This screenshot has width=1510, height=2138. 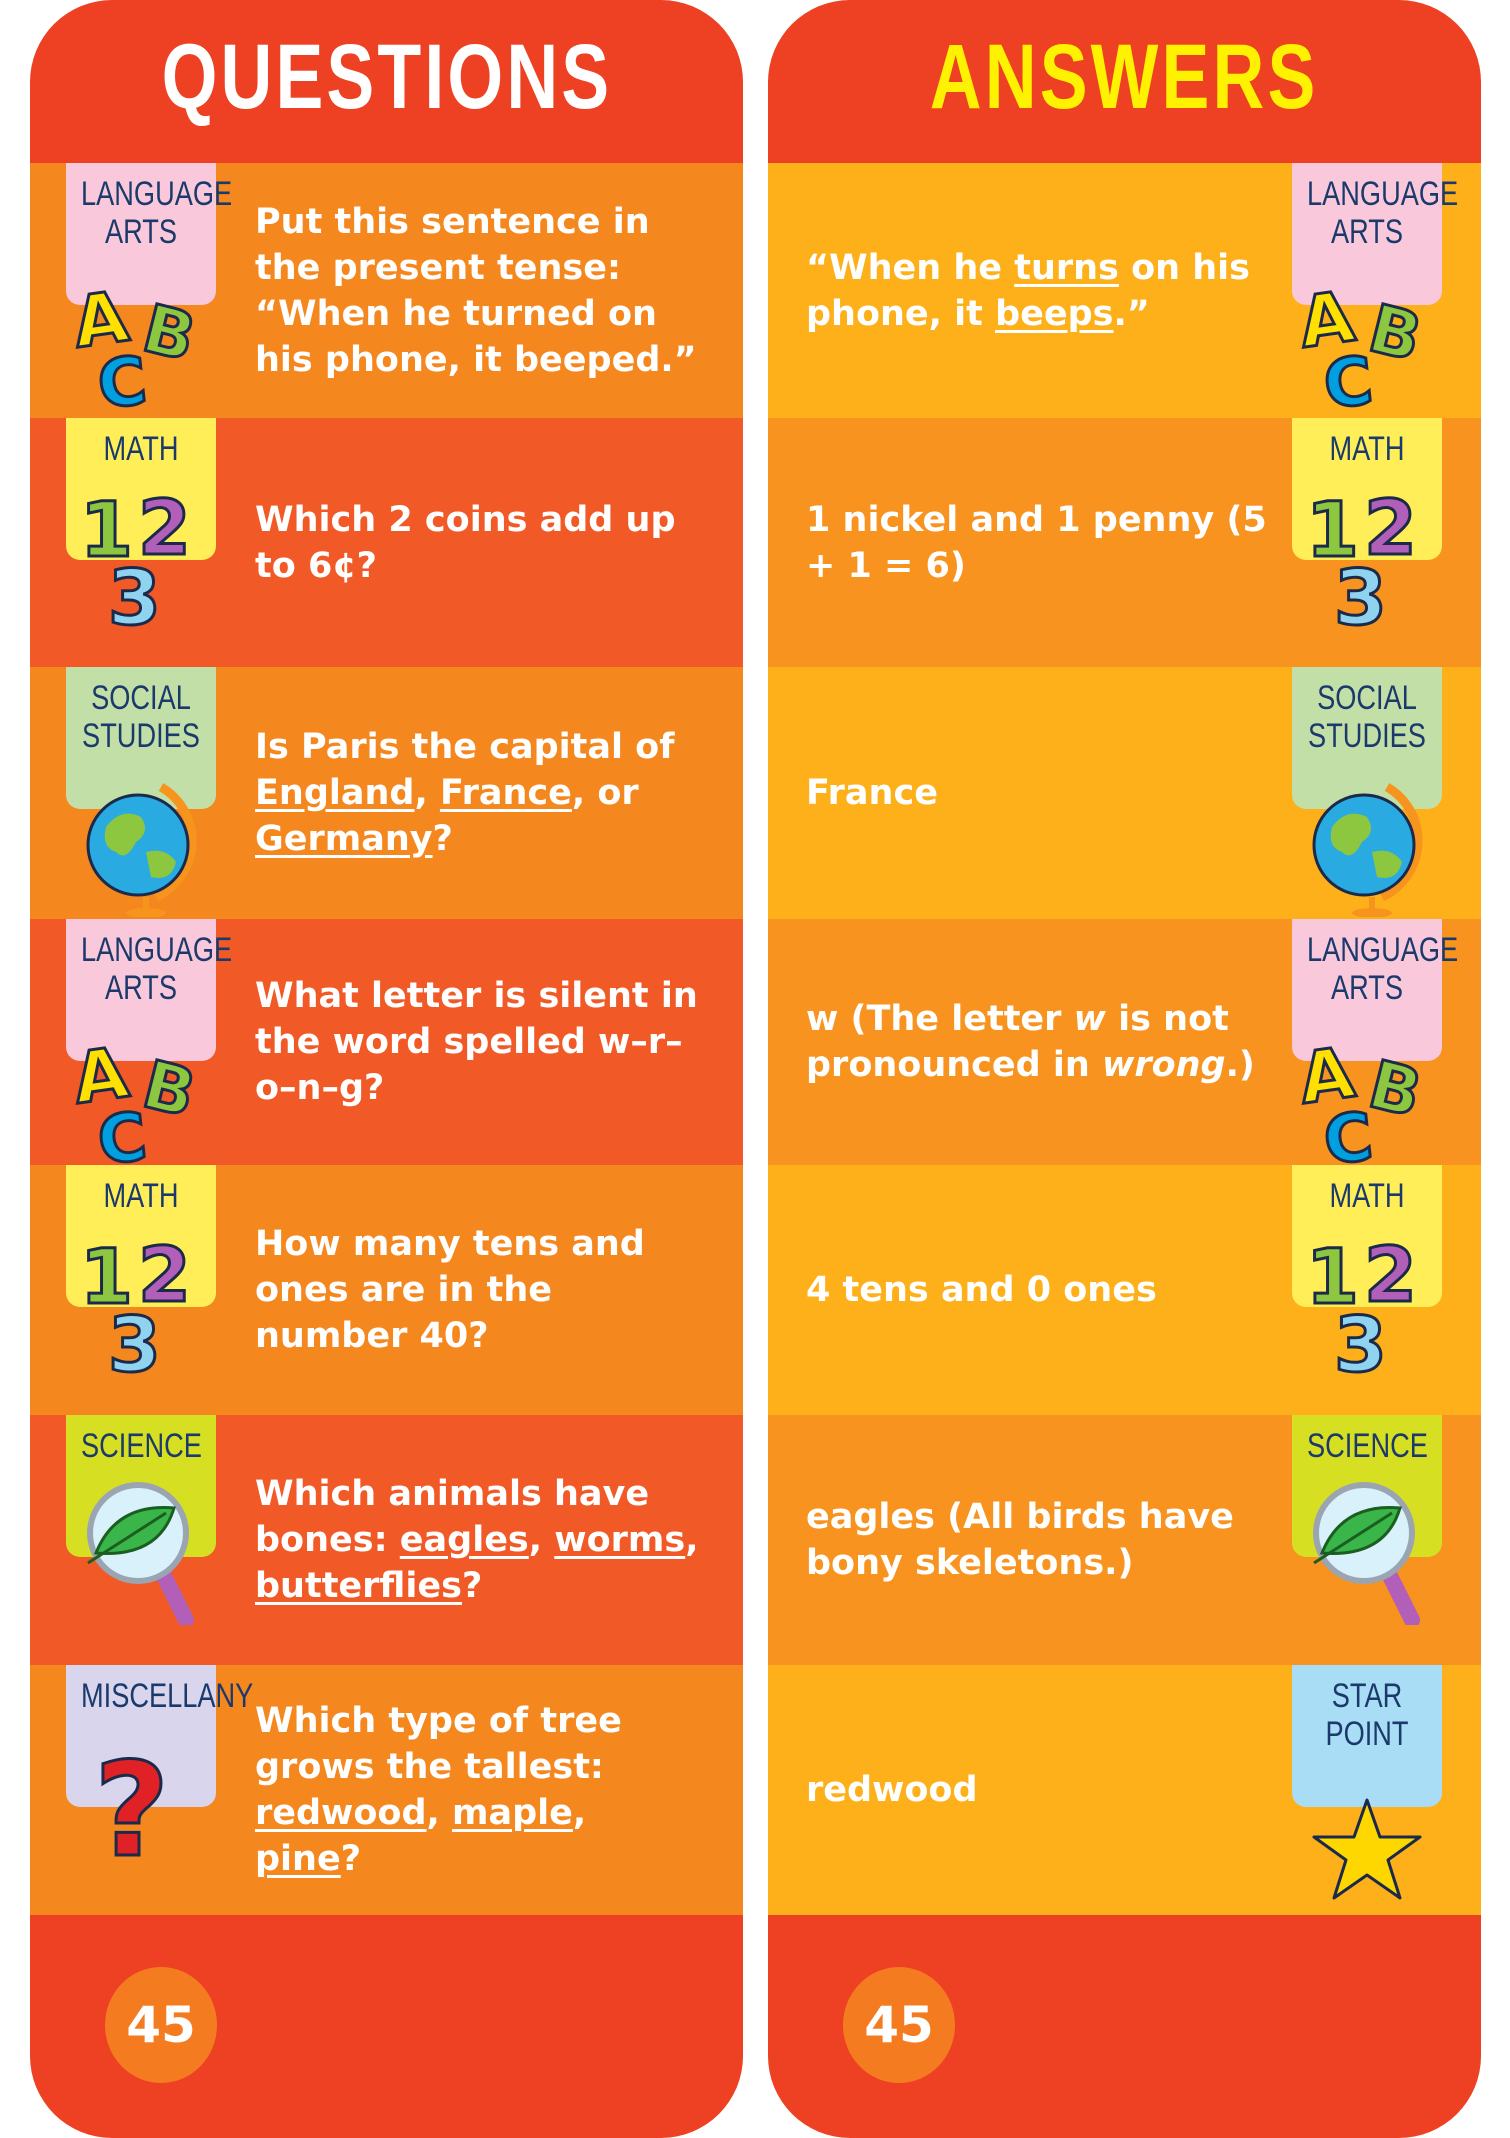 What do you see at coordinates (512, 1813) in the screenshot?
I see `option-underlined: maple` at bounding box center [512, 1813].